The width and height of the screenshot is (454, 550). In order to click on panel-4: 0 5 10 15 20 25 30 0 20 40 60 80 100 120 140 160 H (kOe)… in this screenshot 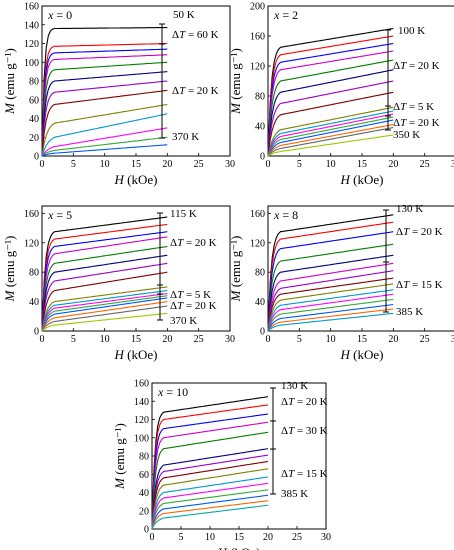, I will do `click(221, 464)`.